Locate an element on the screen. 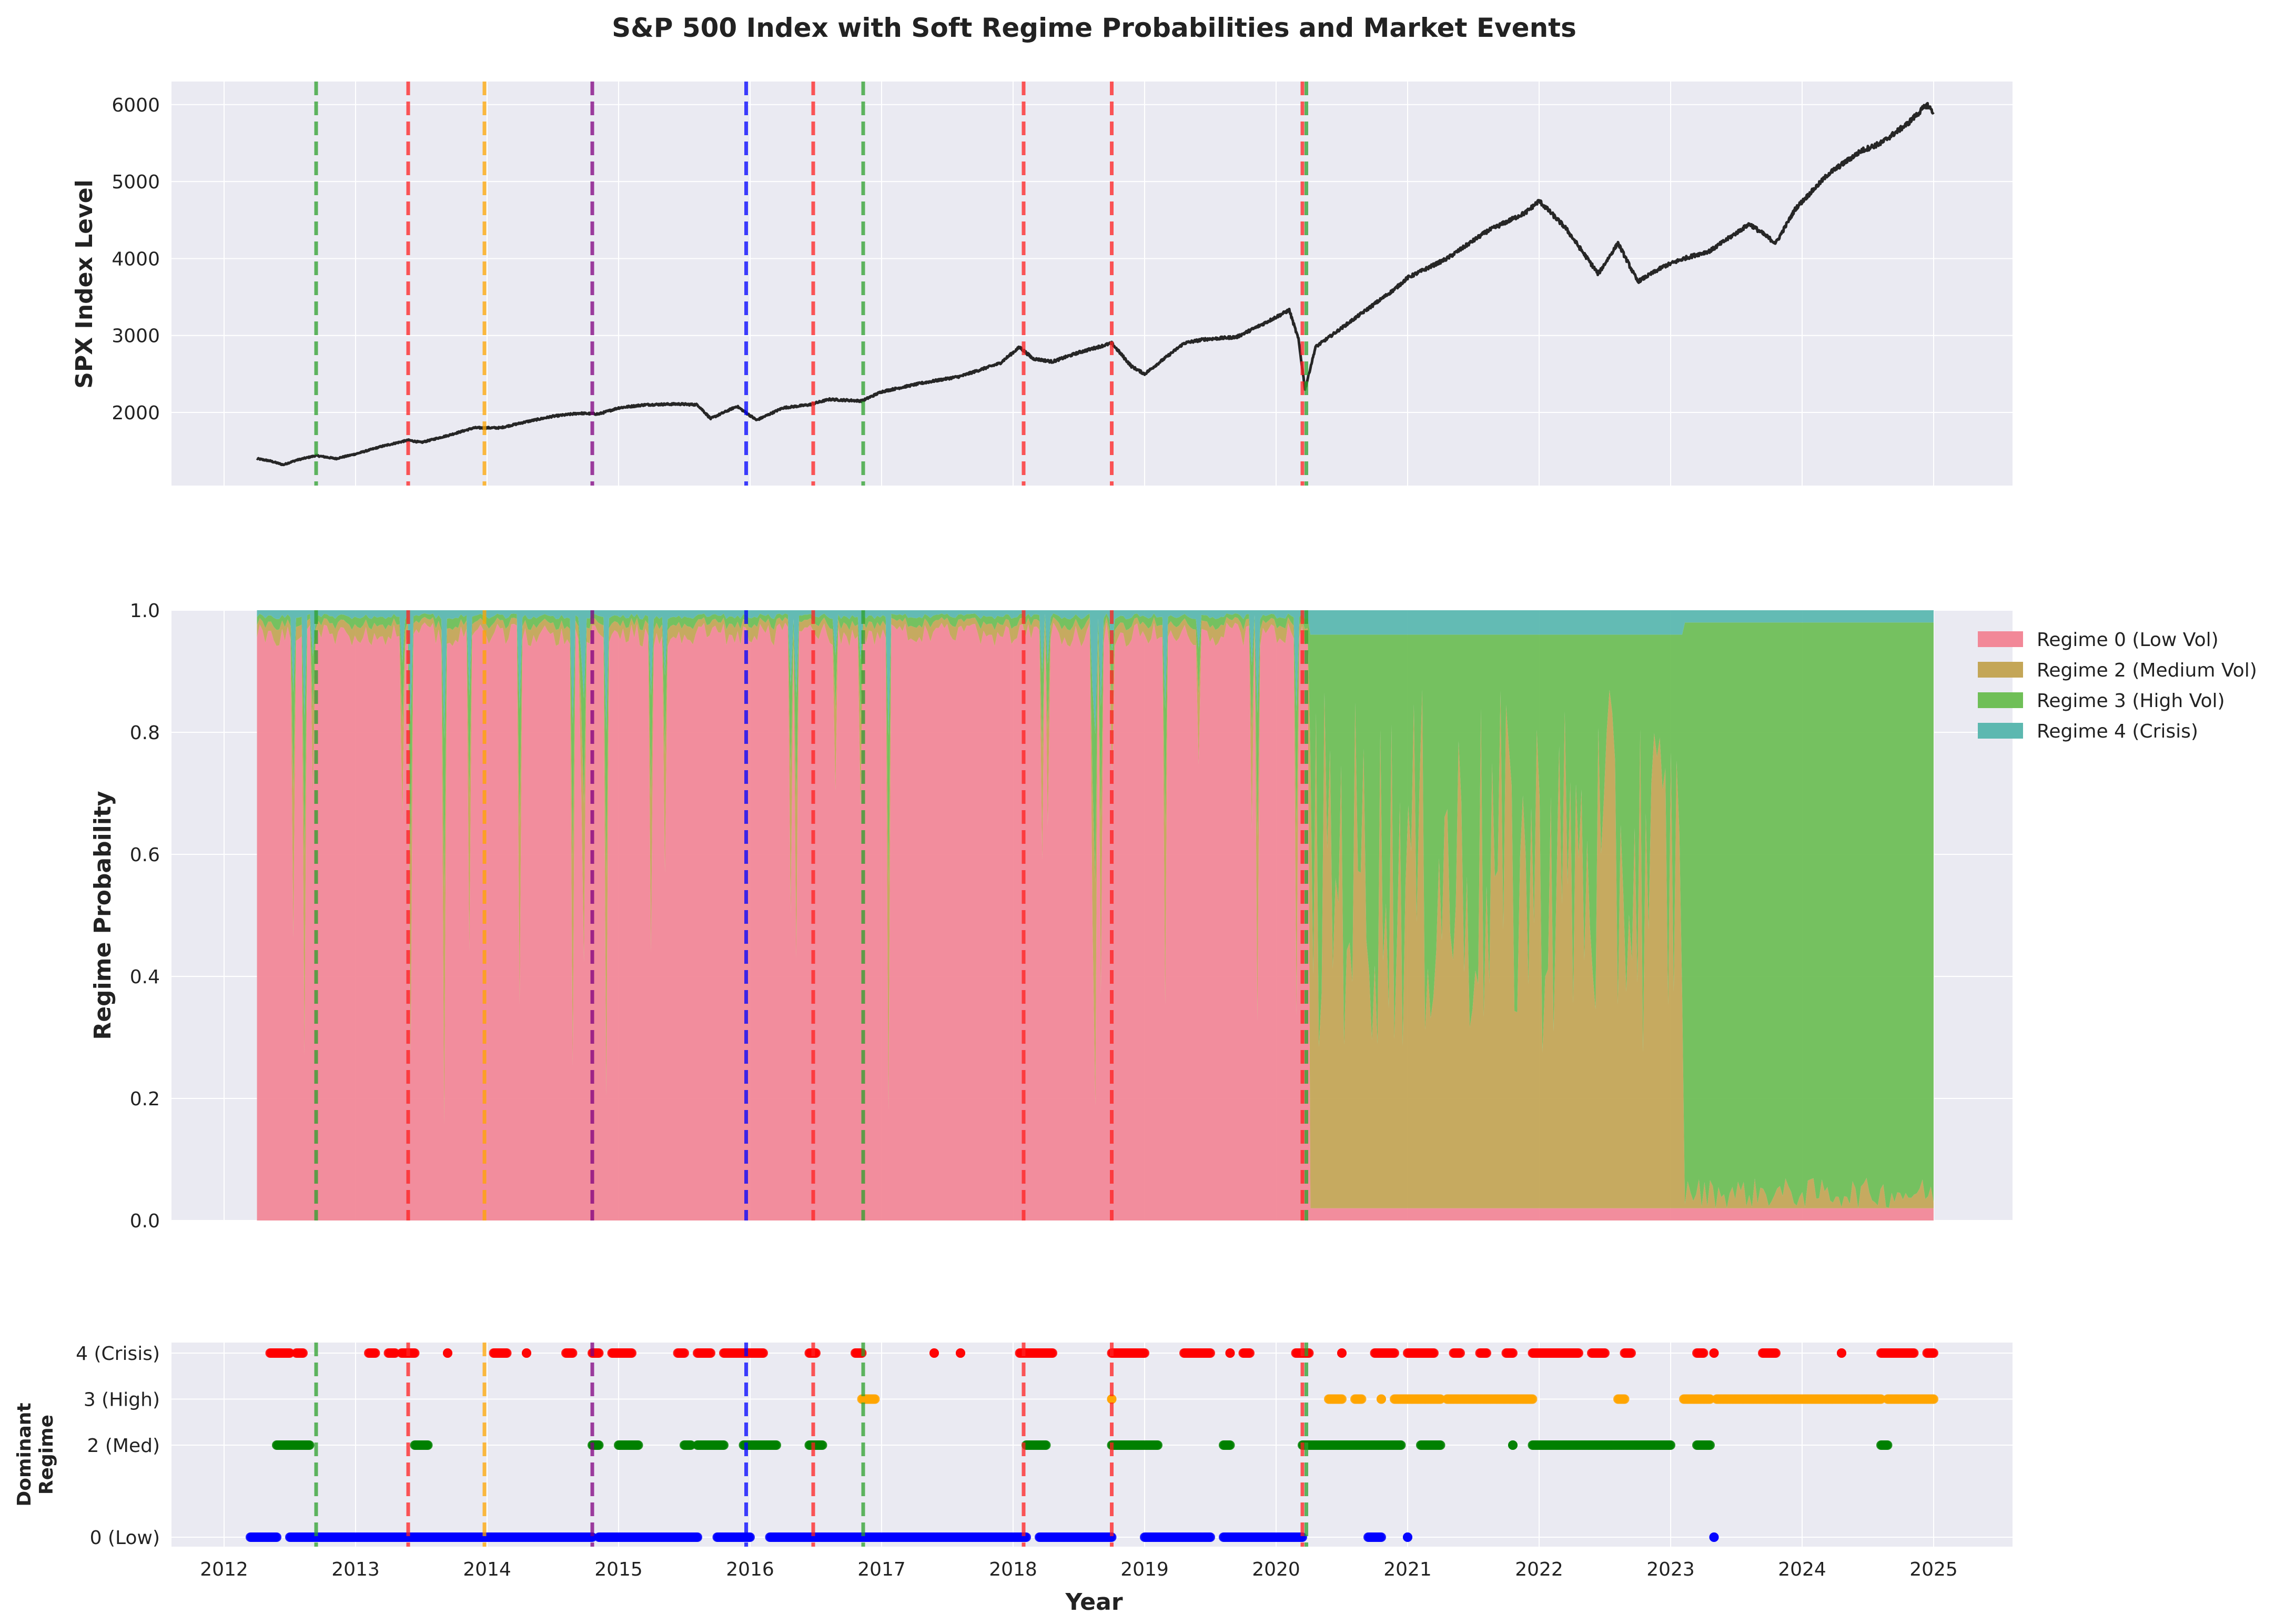 The width and height of the screenshot is (2285, 1624). x-tick-label: 2019 is located at coordinates (1144, 1569).